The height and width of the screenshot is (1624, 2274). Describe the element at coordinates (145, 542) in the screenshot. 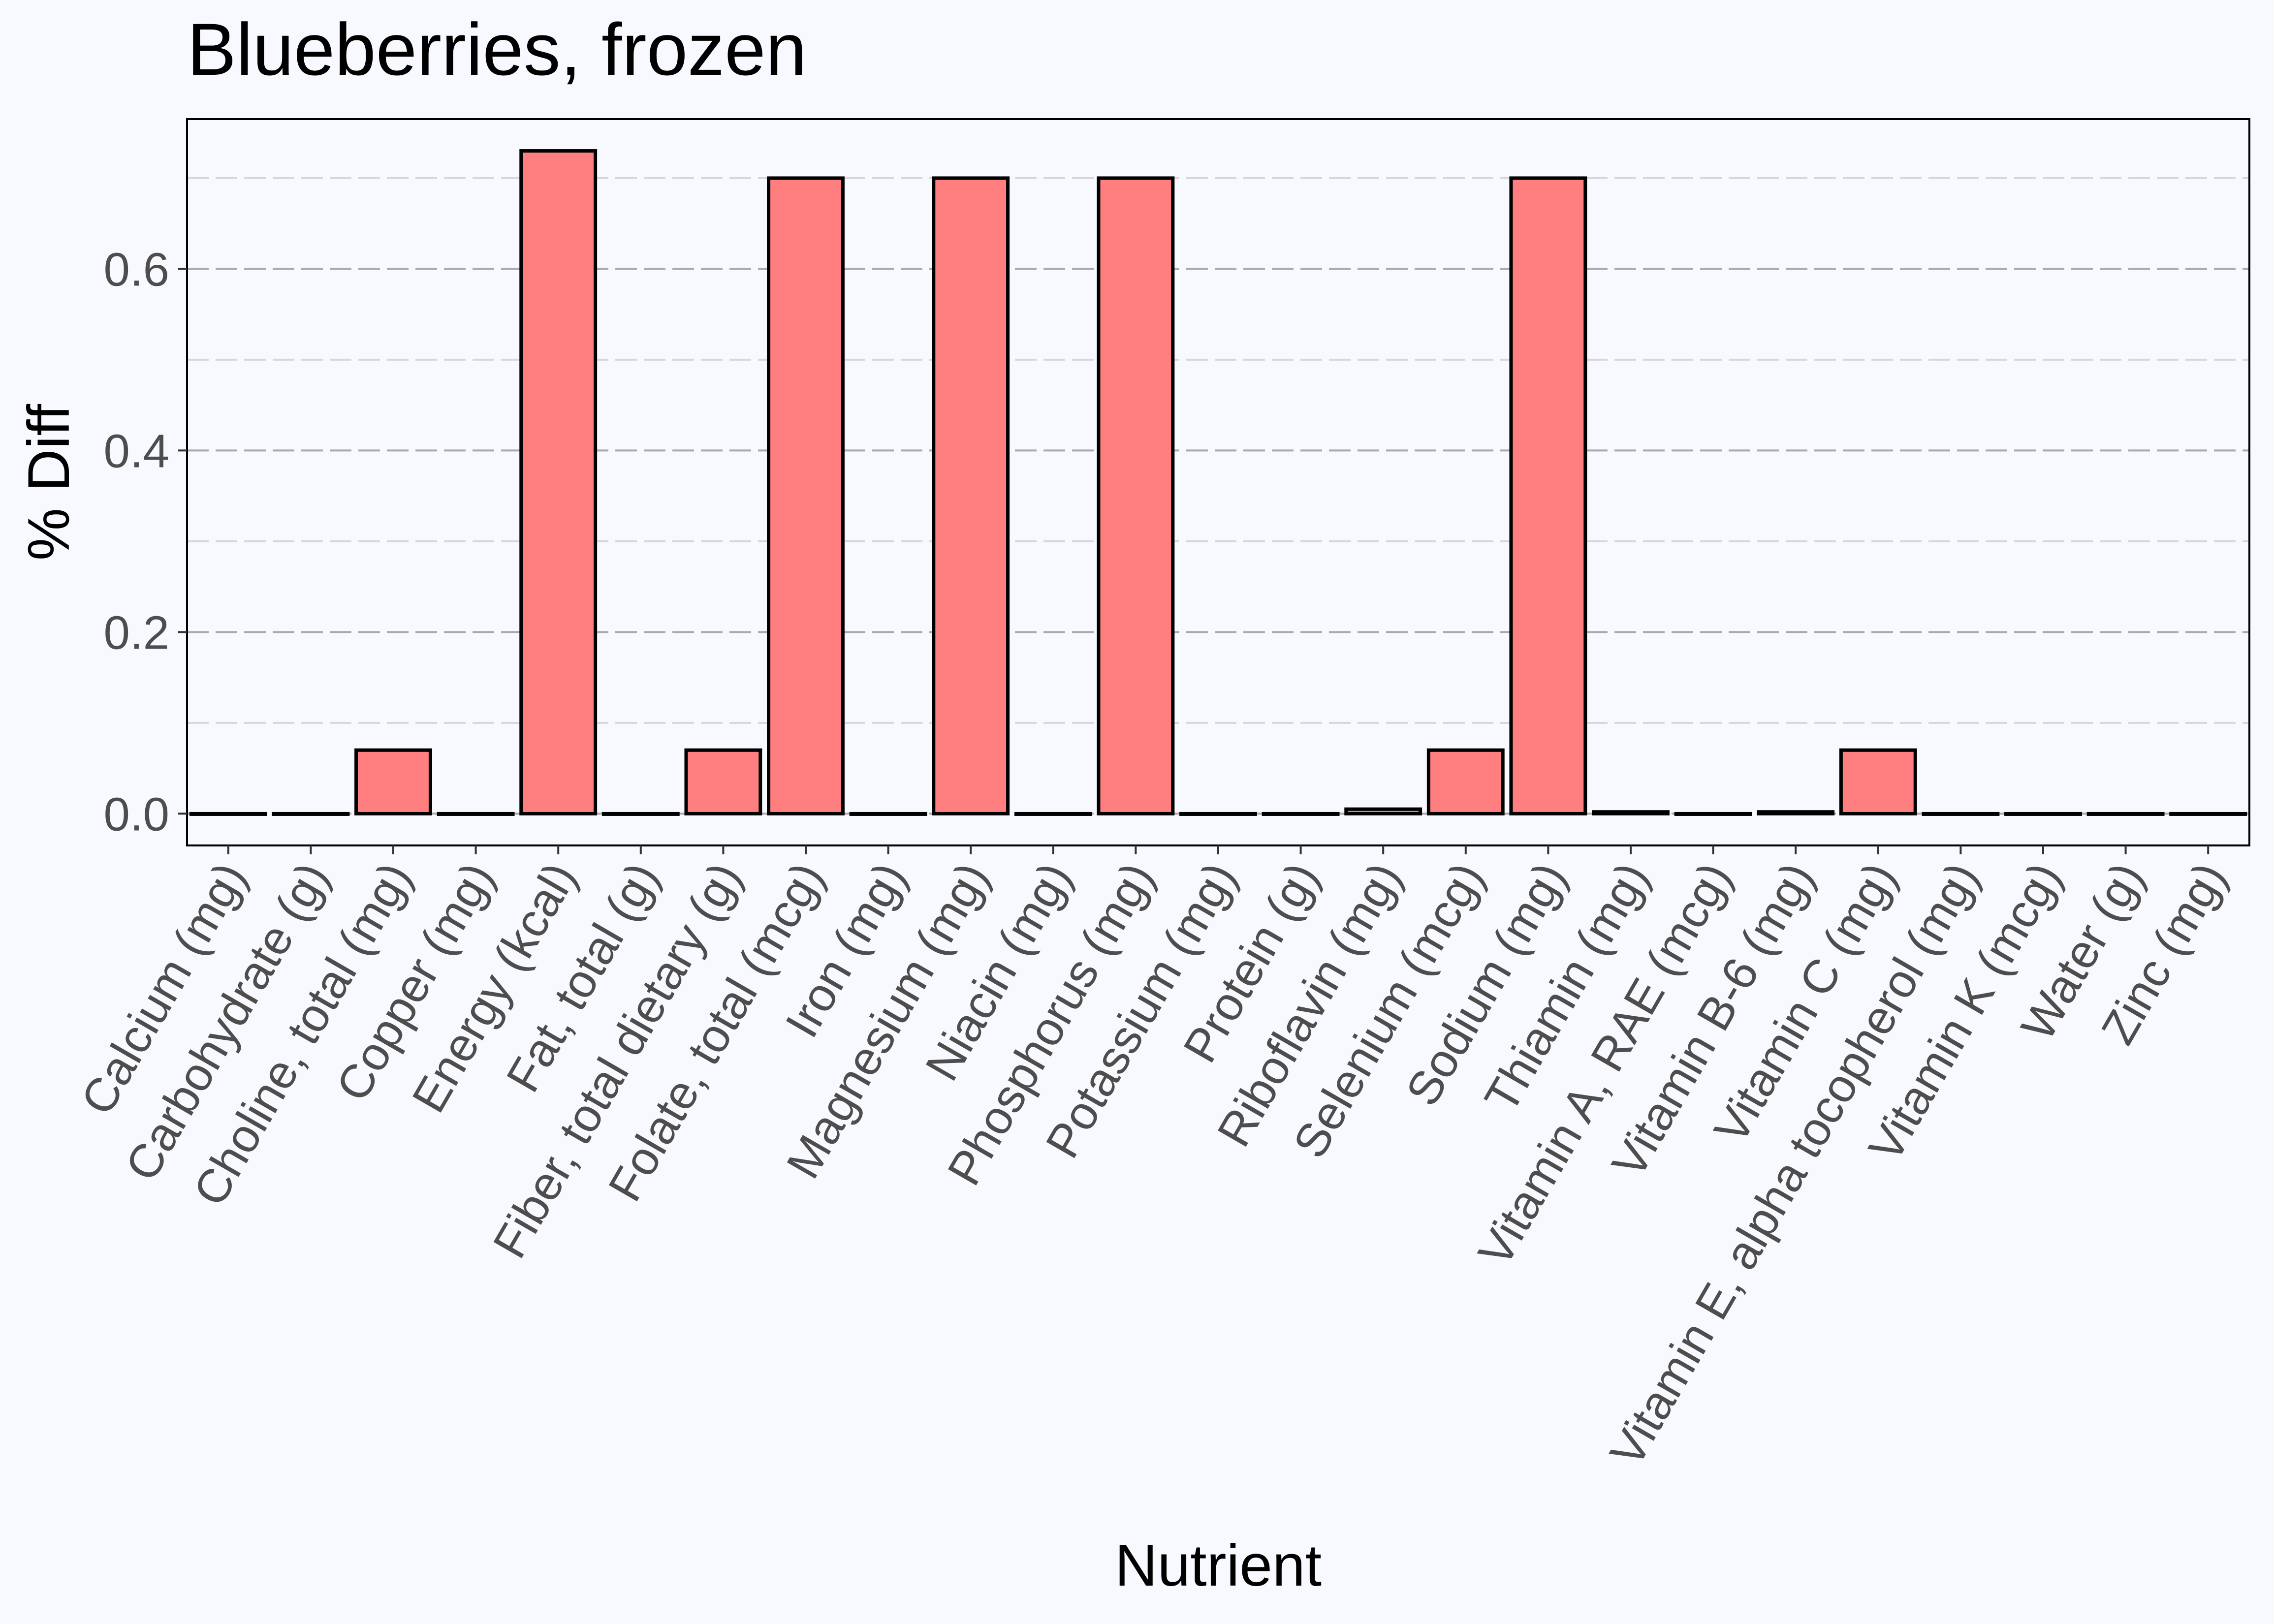

I see `y-axis: 0.0 0.2 0.4 0.6` at that location.